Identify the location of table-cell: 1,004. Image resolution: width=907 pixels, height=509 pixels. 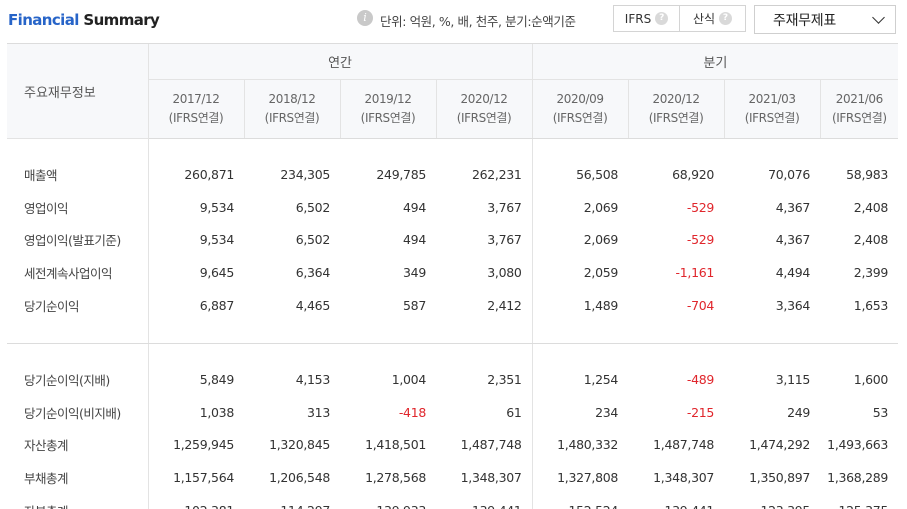
(409, 380).